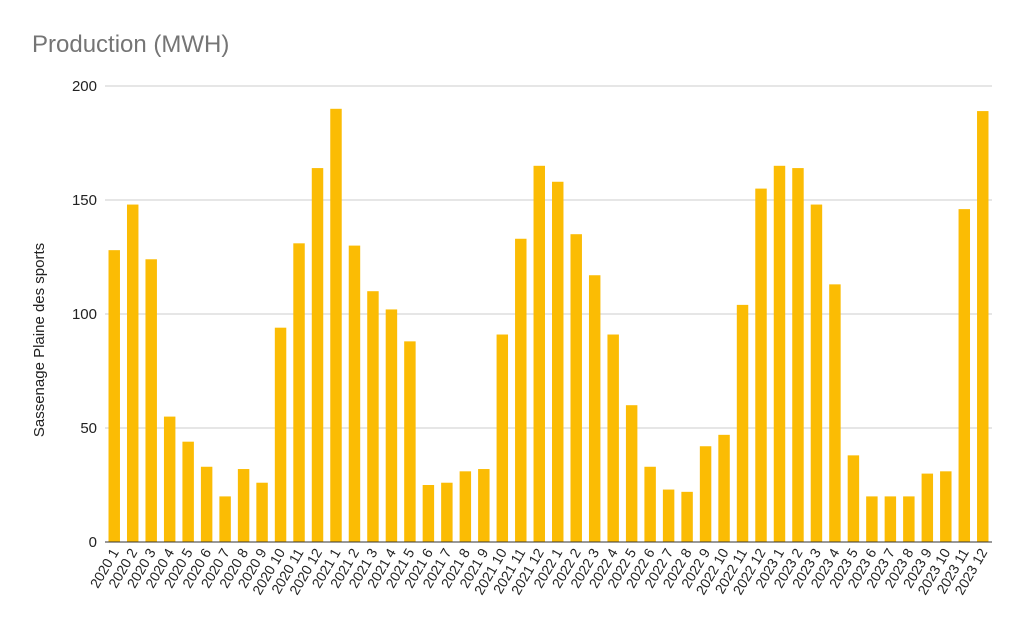  What do you see at coordinates (39, 340) in the screenshot?
I see `y-axis-label: Sassenage Plaine des sports` at bounding box center [39, 340].